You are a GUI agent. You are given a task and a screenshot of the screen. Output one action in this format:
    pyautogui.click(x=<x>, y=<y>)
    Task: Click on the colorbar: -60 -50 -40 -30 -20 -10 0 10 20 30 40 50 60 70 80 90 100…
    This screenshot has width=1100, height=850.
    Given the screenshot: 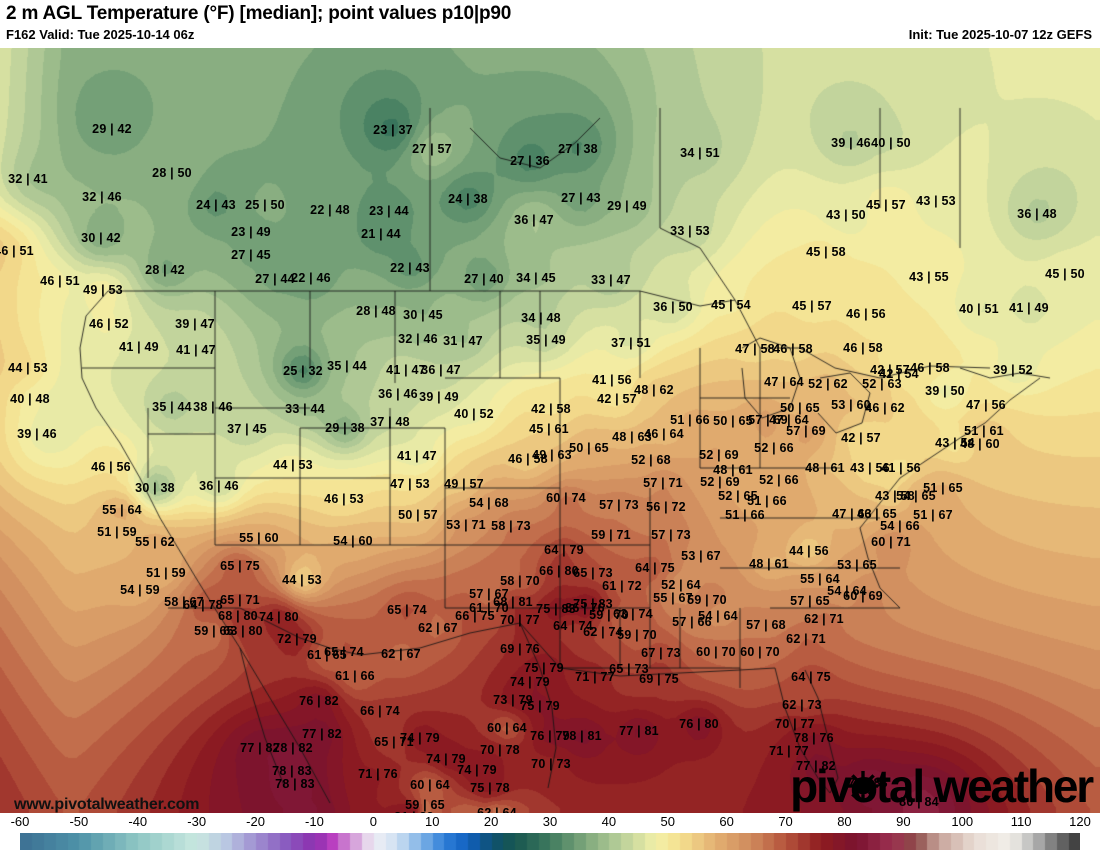 What is the action you would take?
    pyautogui.click(x=550, y=831)
    